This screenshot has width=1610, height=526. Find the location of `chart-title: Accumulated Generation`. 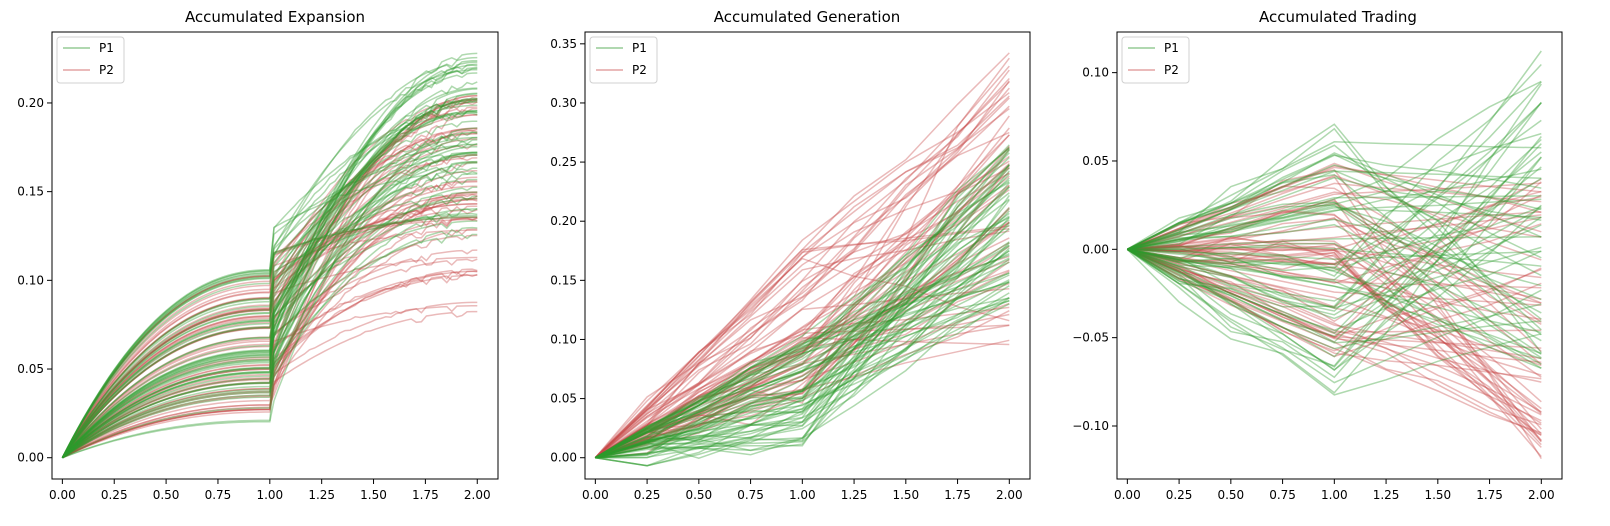

chart-title: Accumulated Generation is located at coordinates (807, 17).